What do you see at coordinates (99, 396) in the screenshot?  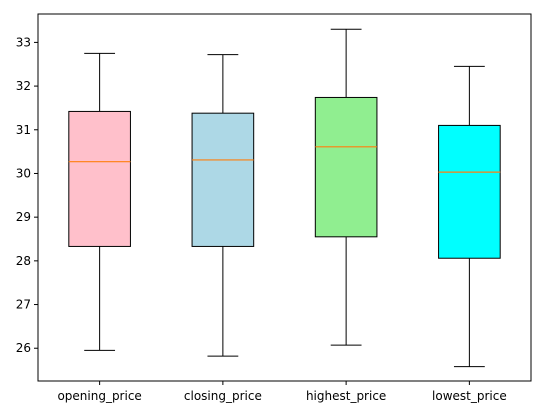 I see `x-tick-label-opening_price: opening_price` at bounding box center [99, 396].